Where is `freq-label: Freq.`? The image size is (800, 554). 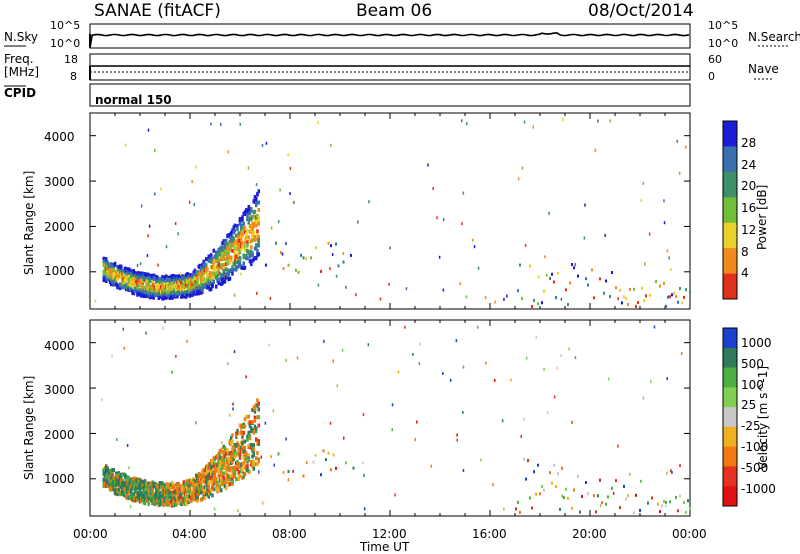 freq-label: Freq. is located at coordinates (19, 59).